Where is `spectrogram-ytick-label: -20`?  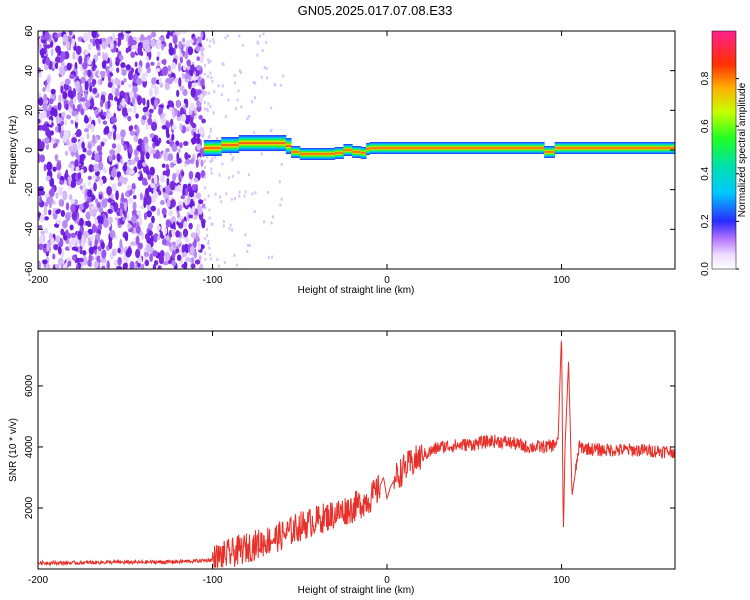 spectrogram-ytick-label: -20 is located at coordinates (29, 189).